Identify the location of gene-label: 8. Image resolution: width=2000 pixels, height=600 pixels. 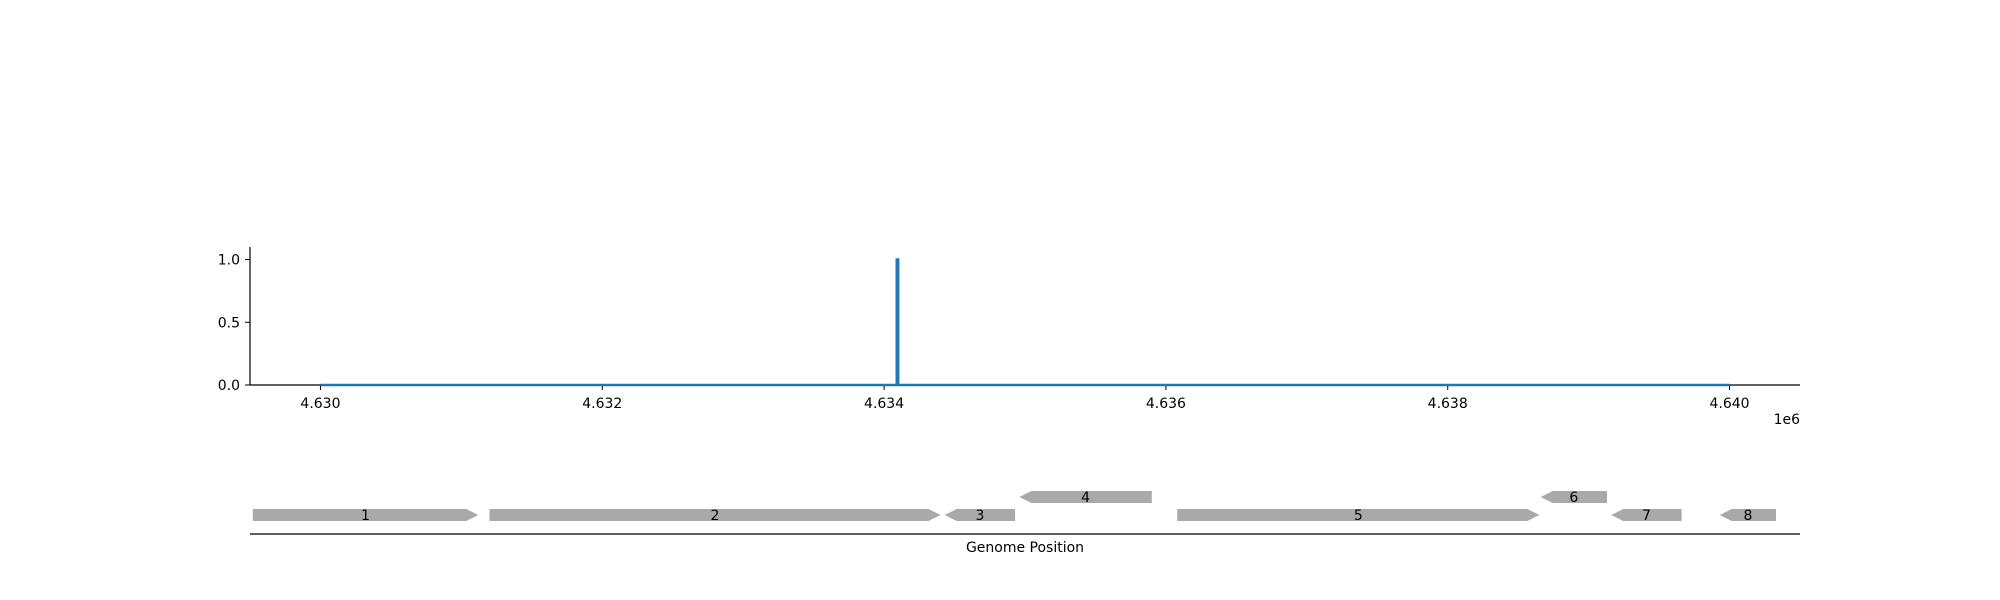
(1747, 516).